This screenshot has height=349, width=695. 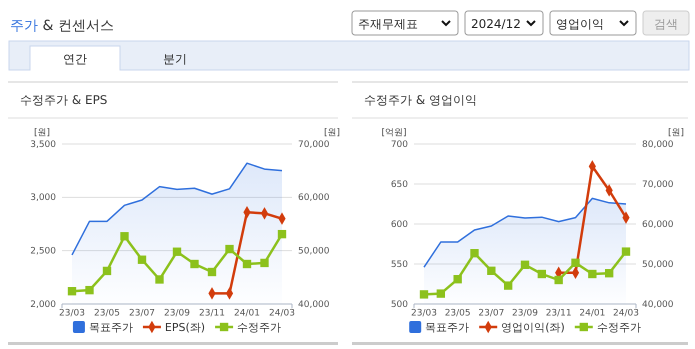 What do you see at coordinates (666, 24) in the screenshot?
I see `text: 검색` at bounding box center [666, 24].